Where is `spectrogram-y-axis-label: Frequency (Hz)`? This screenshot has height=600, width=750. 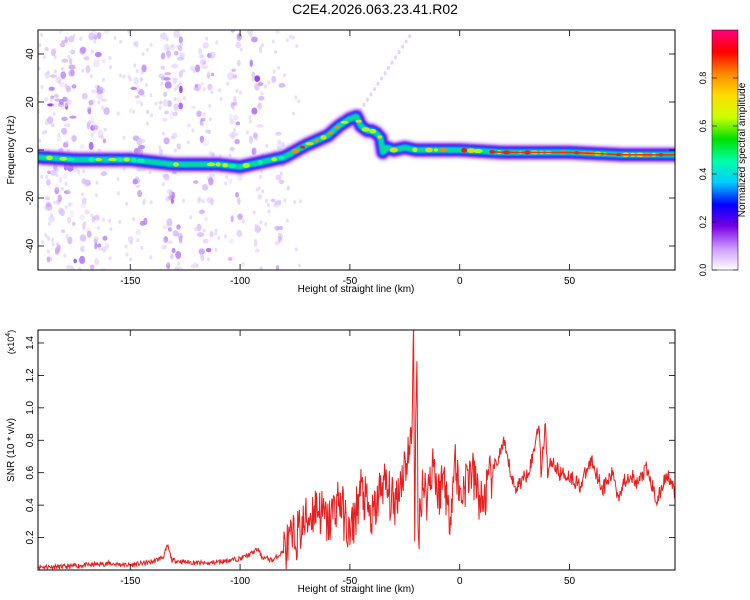 spectrogram-y-axis-label: Frequency (Hz) is located at coordinates (11, 150).